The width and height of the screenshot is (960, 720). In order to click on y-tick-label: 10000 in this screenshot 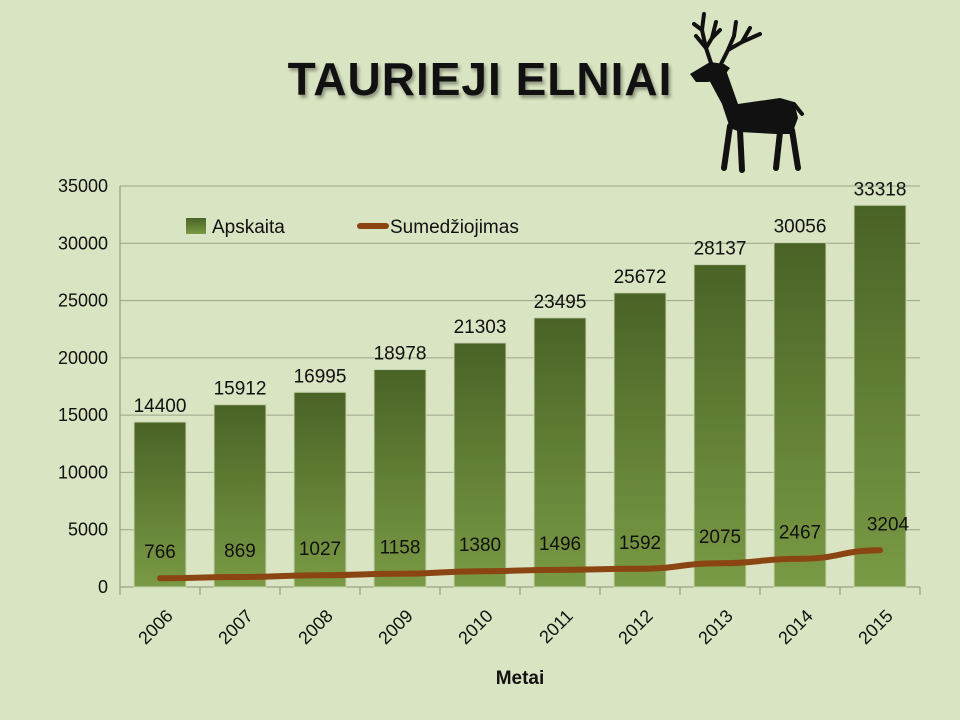, I will do `click(83, 472)`.